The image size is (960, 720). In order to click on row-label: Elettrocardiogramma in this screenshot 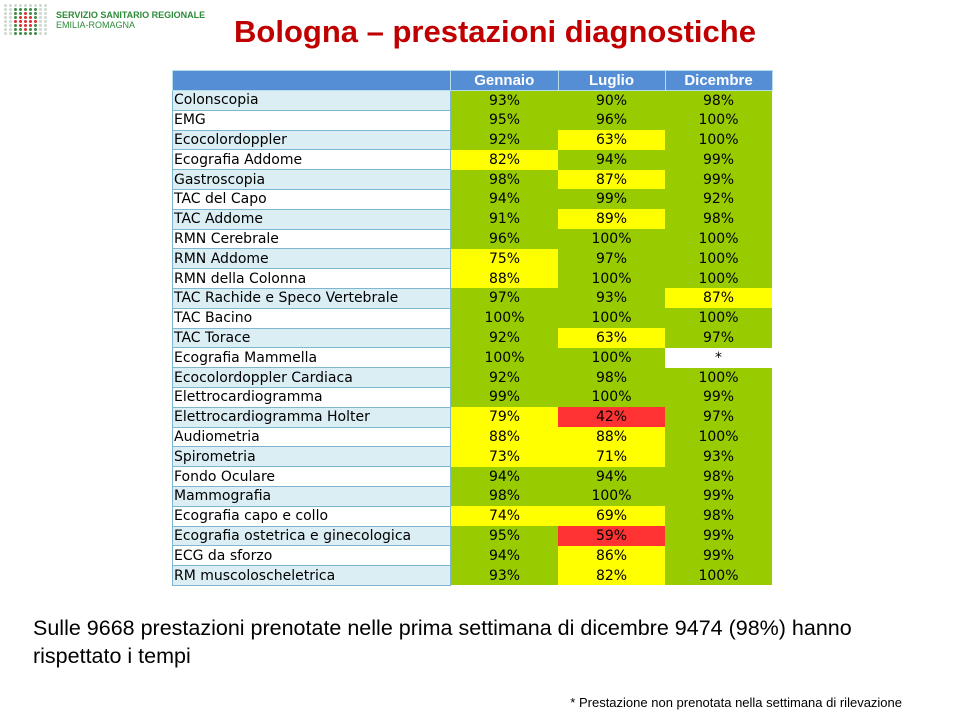, I will do `click(311, 397)`.